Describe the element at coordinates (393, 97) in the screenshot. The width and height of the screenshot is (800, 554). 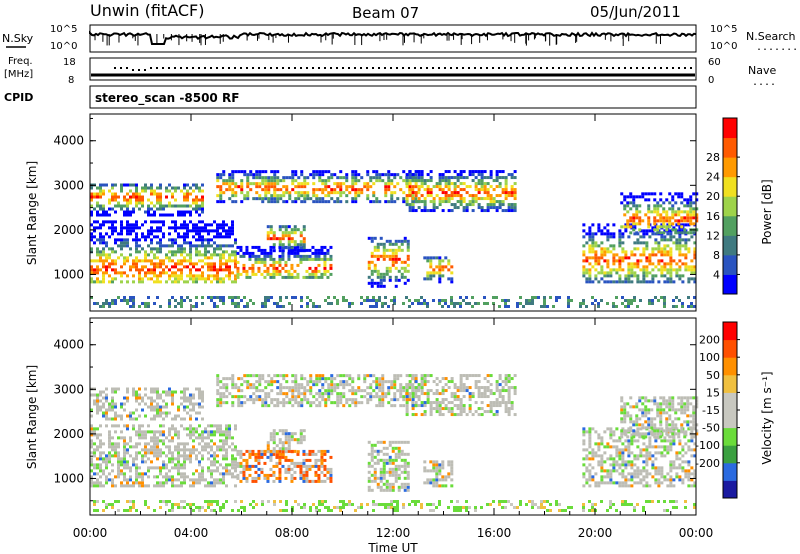
I see `cpid-panel-frame` at that location.